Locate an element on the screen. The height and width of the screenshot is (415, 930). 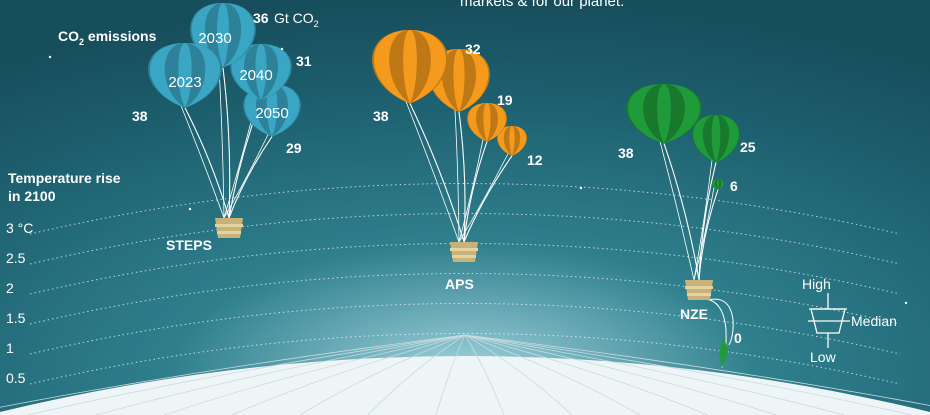
scenario-label: APS is located at coordinates (459, 284).